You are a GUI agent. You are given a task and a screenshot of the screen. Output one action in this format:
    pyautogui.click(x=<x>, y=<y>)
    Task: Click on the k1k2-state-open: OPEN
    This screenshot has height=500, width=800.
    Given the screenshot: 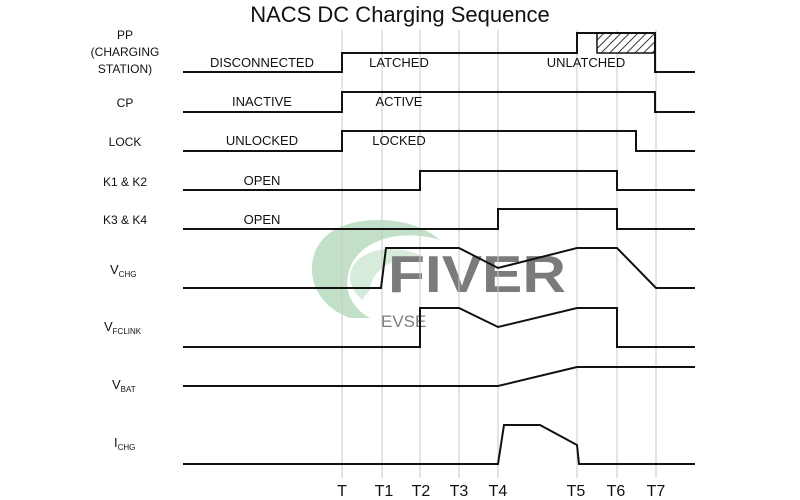 What is the action you would take?
    pyautogui.click(x=262, y=180)
    